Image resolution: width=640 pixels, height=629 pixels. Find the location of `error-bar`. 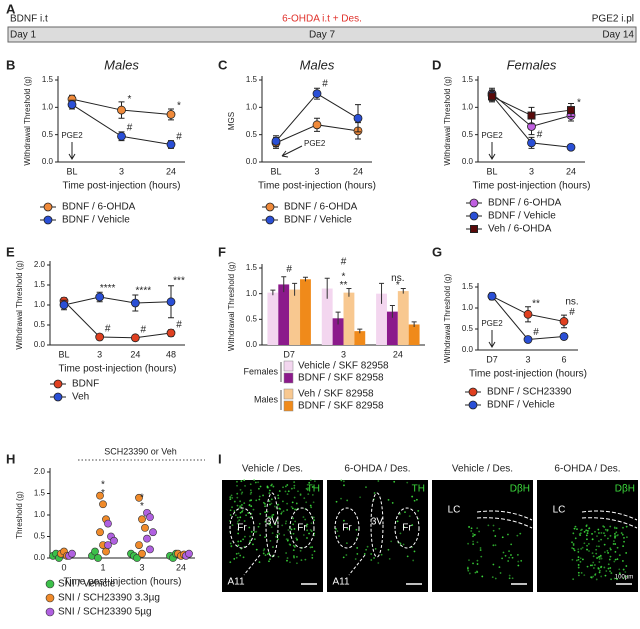

error-bar is located at coordinates (338, 318).